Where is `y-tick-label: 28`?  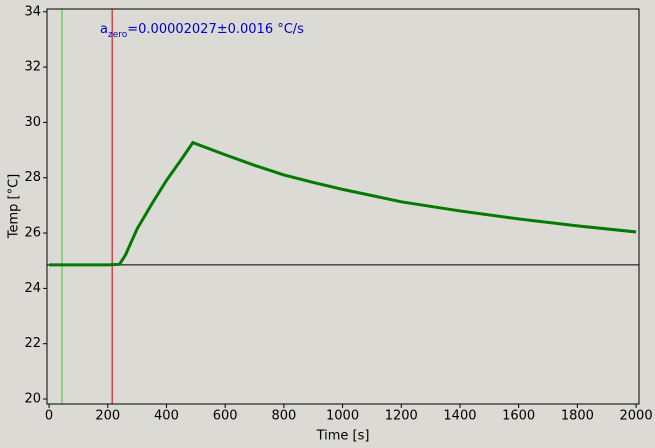 y-tick-label: 28 is located at coordinates (32, 177).